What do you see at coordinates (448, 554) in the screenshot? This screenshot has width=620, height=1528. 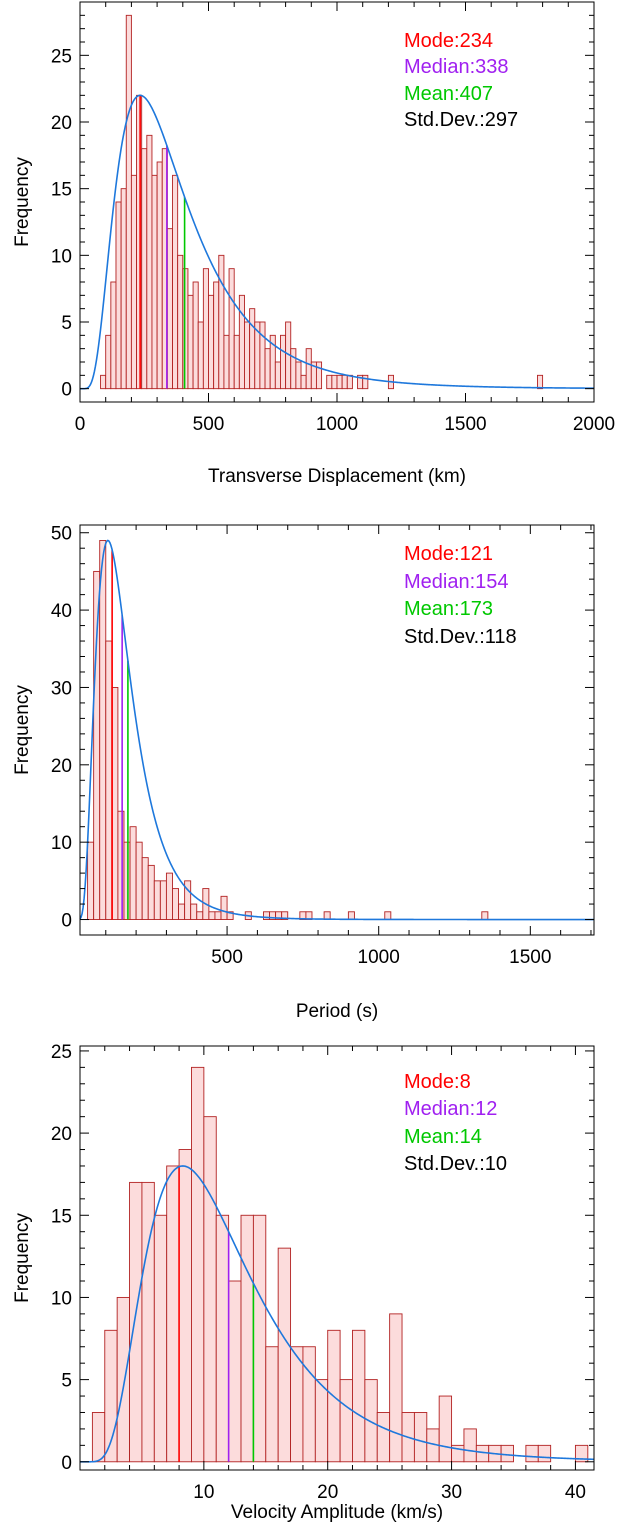 I see `mode-label: Mode:121` at bounding box center [448, 554].